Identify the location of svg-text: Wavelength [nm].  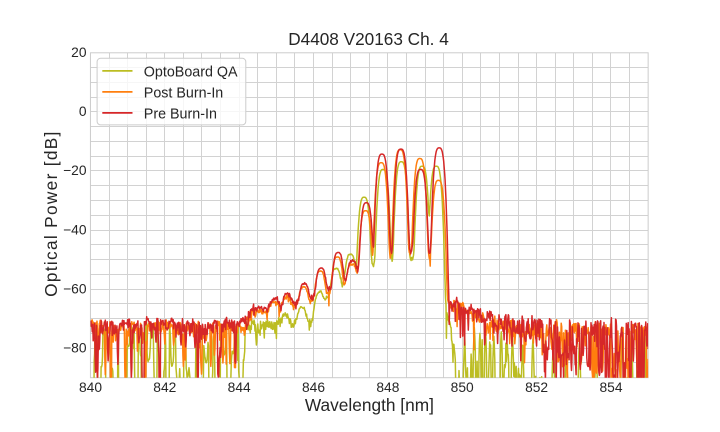
(369, 405).